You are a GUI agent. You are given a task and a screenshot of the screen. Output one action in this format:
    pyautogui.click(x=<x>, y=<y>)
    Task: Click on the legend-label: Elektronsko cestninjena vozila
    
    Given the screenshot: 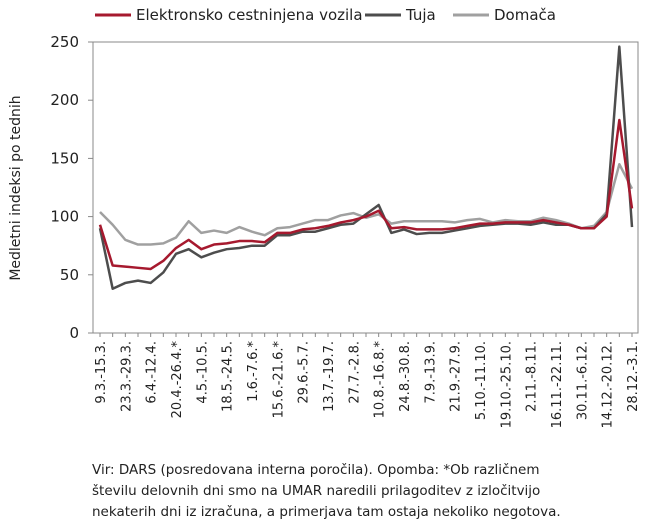 What is the action you would take?
    pyautogui.click(x=249, y=15)
    